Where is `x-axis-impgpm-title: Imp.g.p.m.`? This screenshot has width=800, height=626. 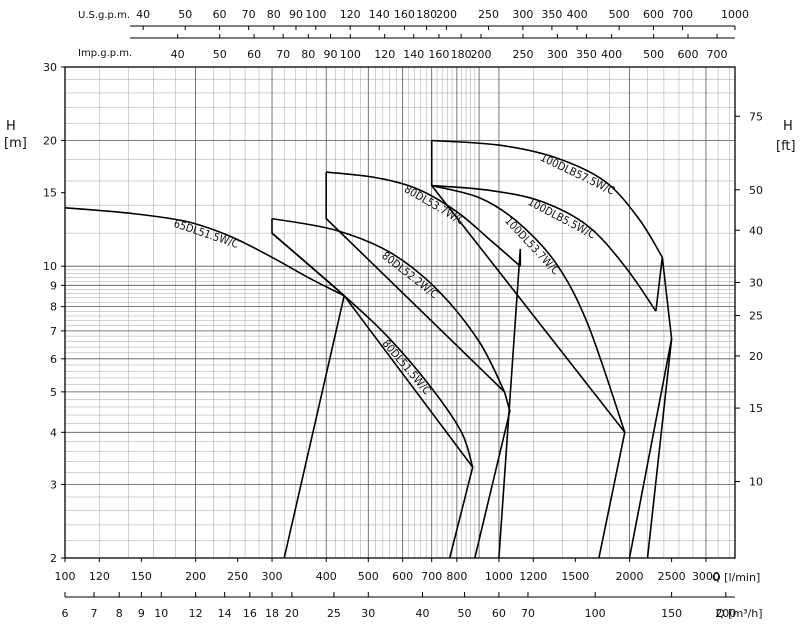
x-axis-impgpm-title: Imp.g.p.m. is located at coordinates (105, 53).